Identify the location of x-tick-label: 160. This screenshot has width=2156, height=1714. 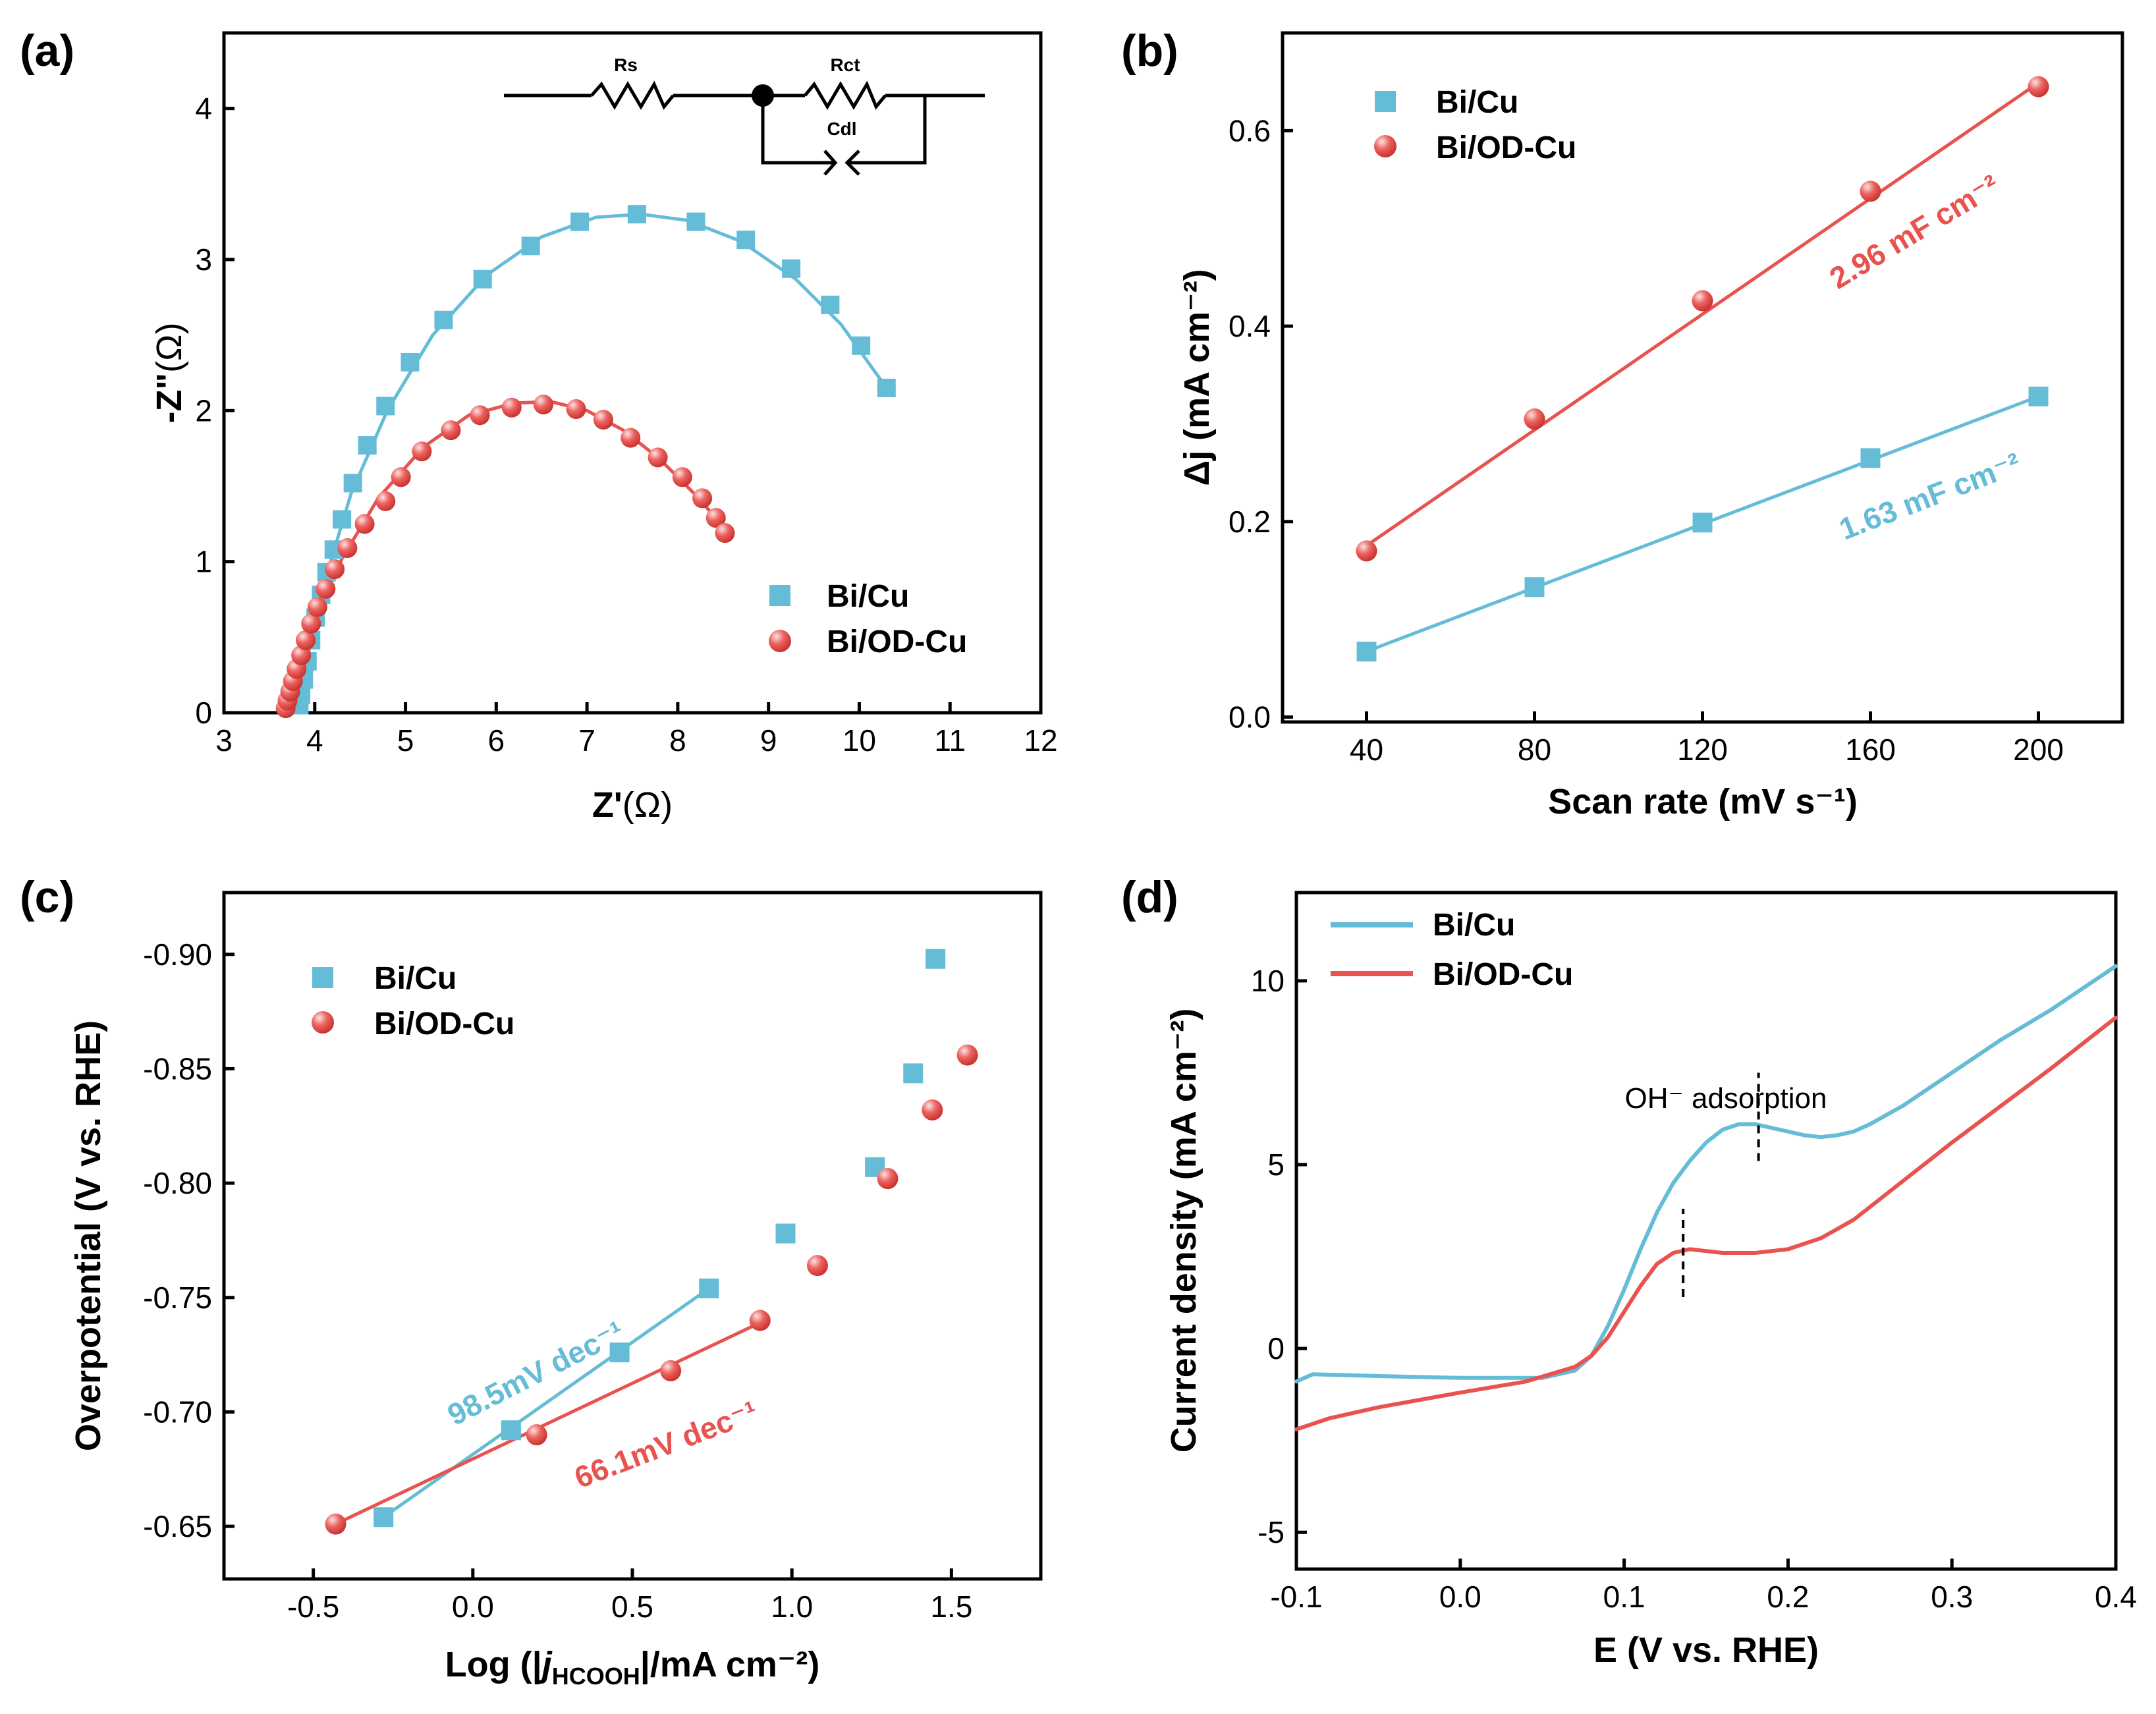
(1871, 750).